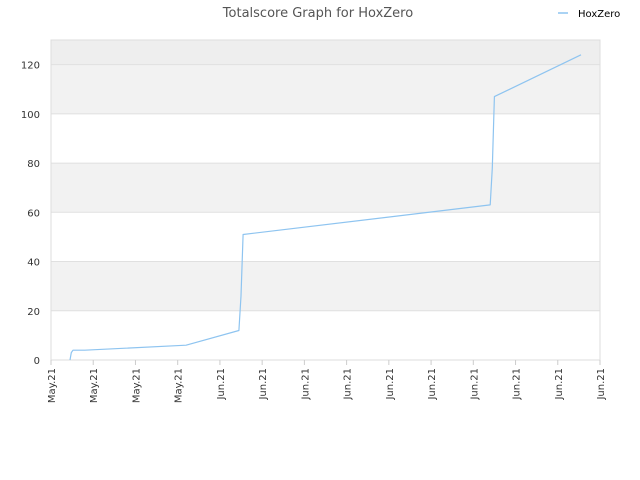 The image size is (640, 480). I want to click on y-tick-label: 120, so click(30, 66).